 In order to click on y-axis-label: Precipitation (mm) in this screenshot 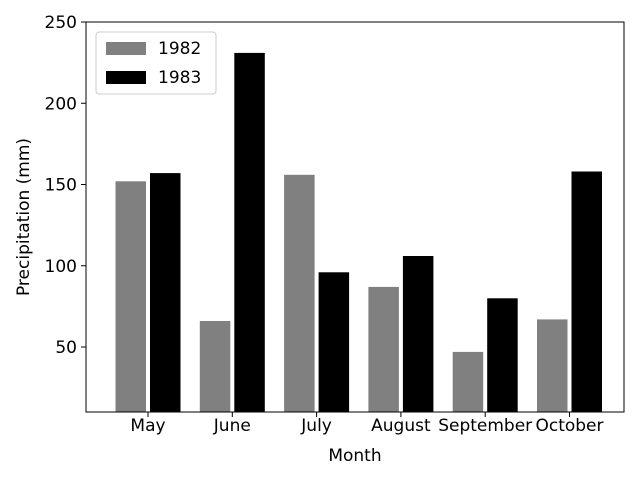, I will do `click(24, 217)`.